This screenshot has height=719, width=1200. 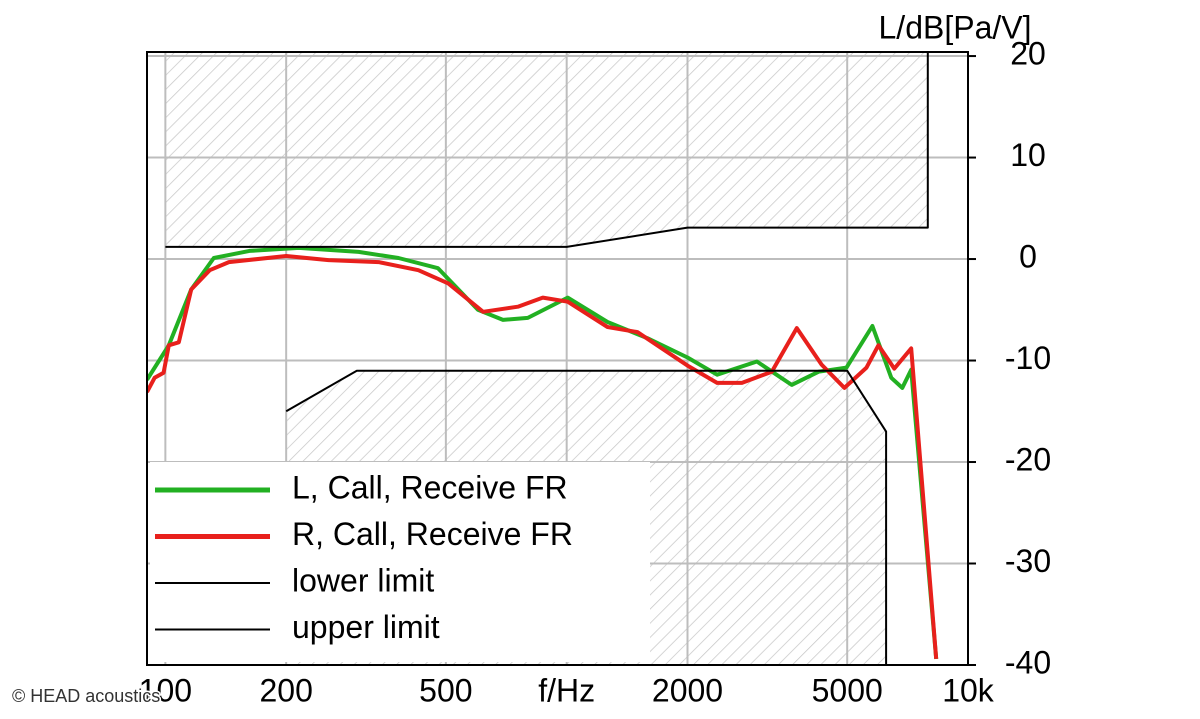 What do you see at coordinates (1028, 54) in the screenshot?
I see `y-tick-label: 20` at bounding box center [1028, 54].